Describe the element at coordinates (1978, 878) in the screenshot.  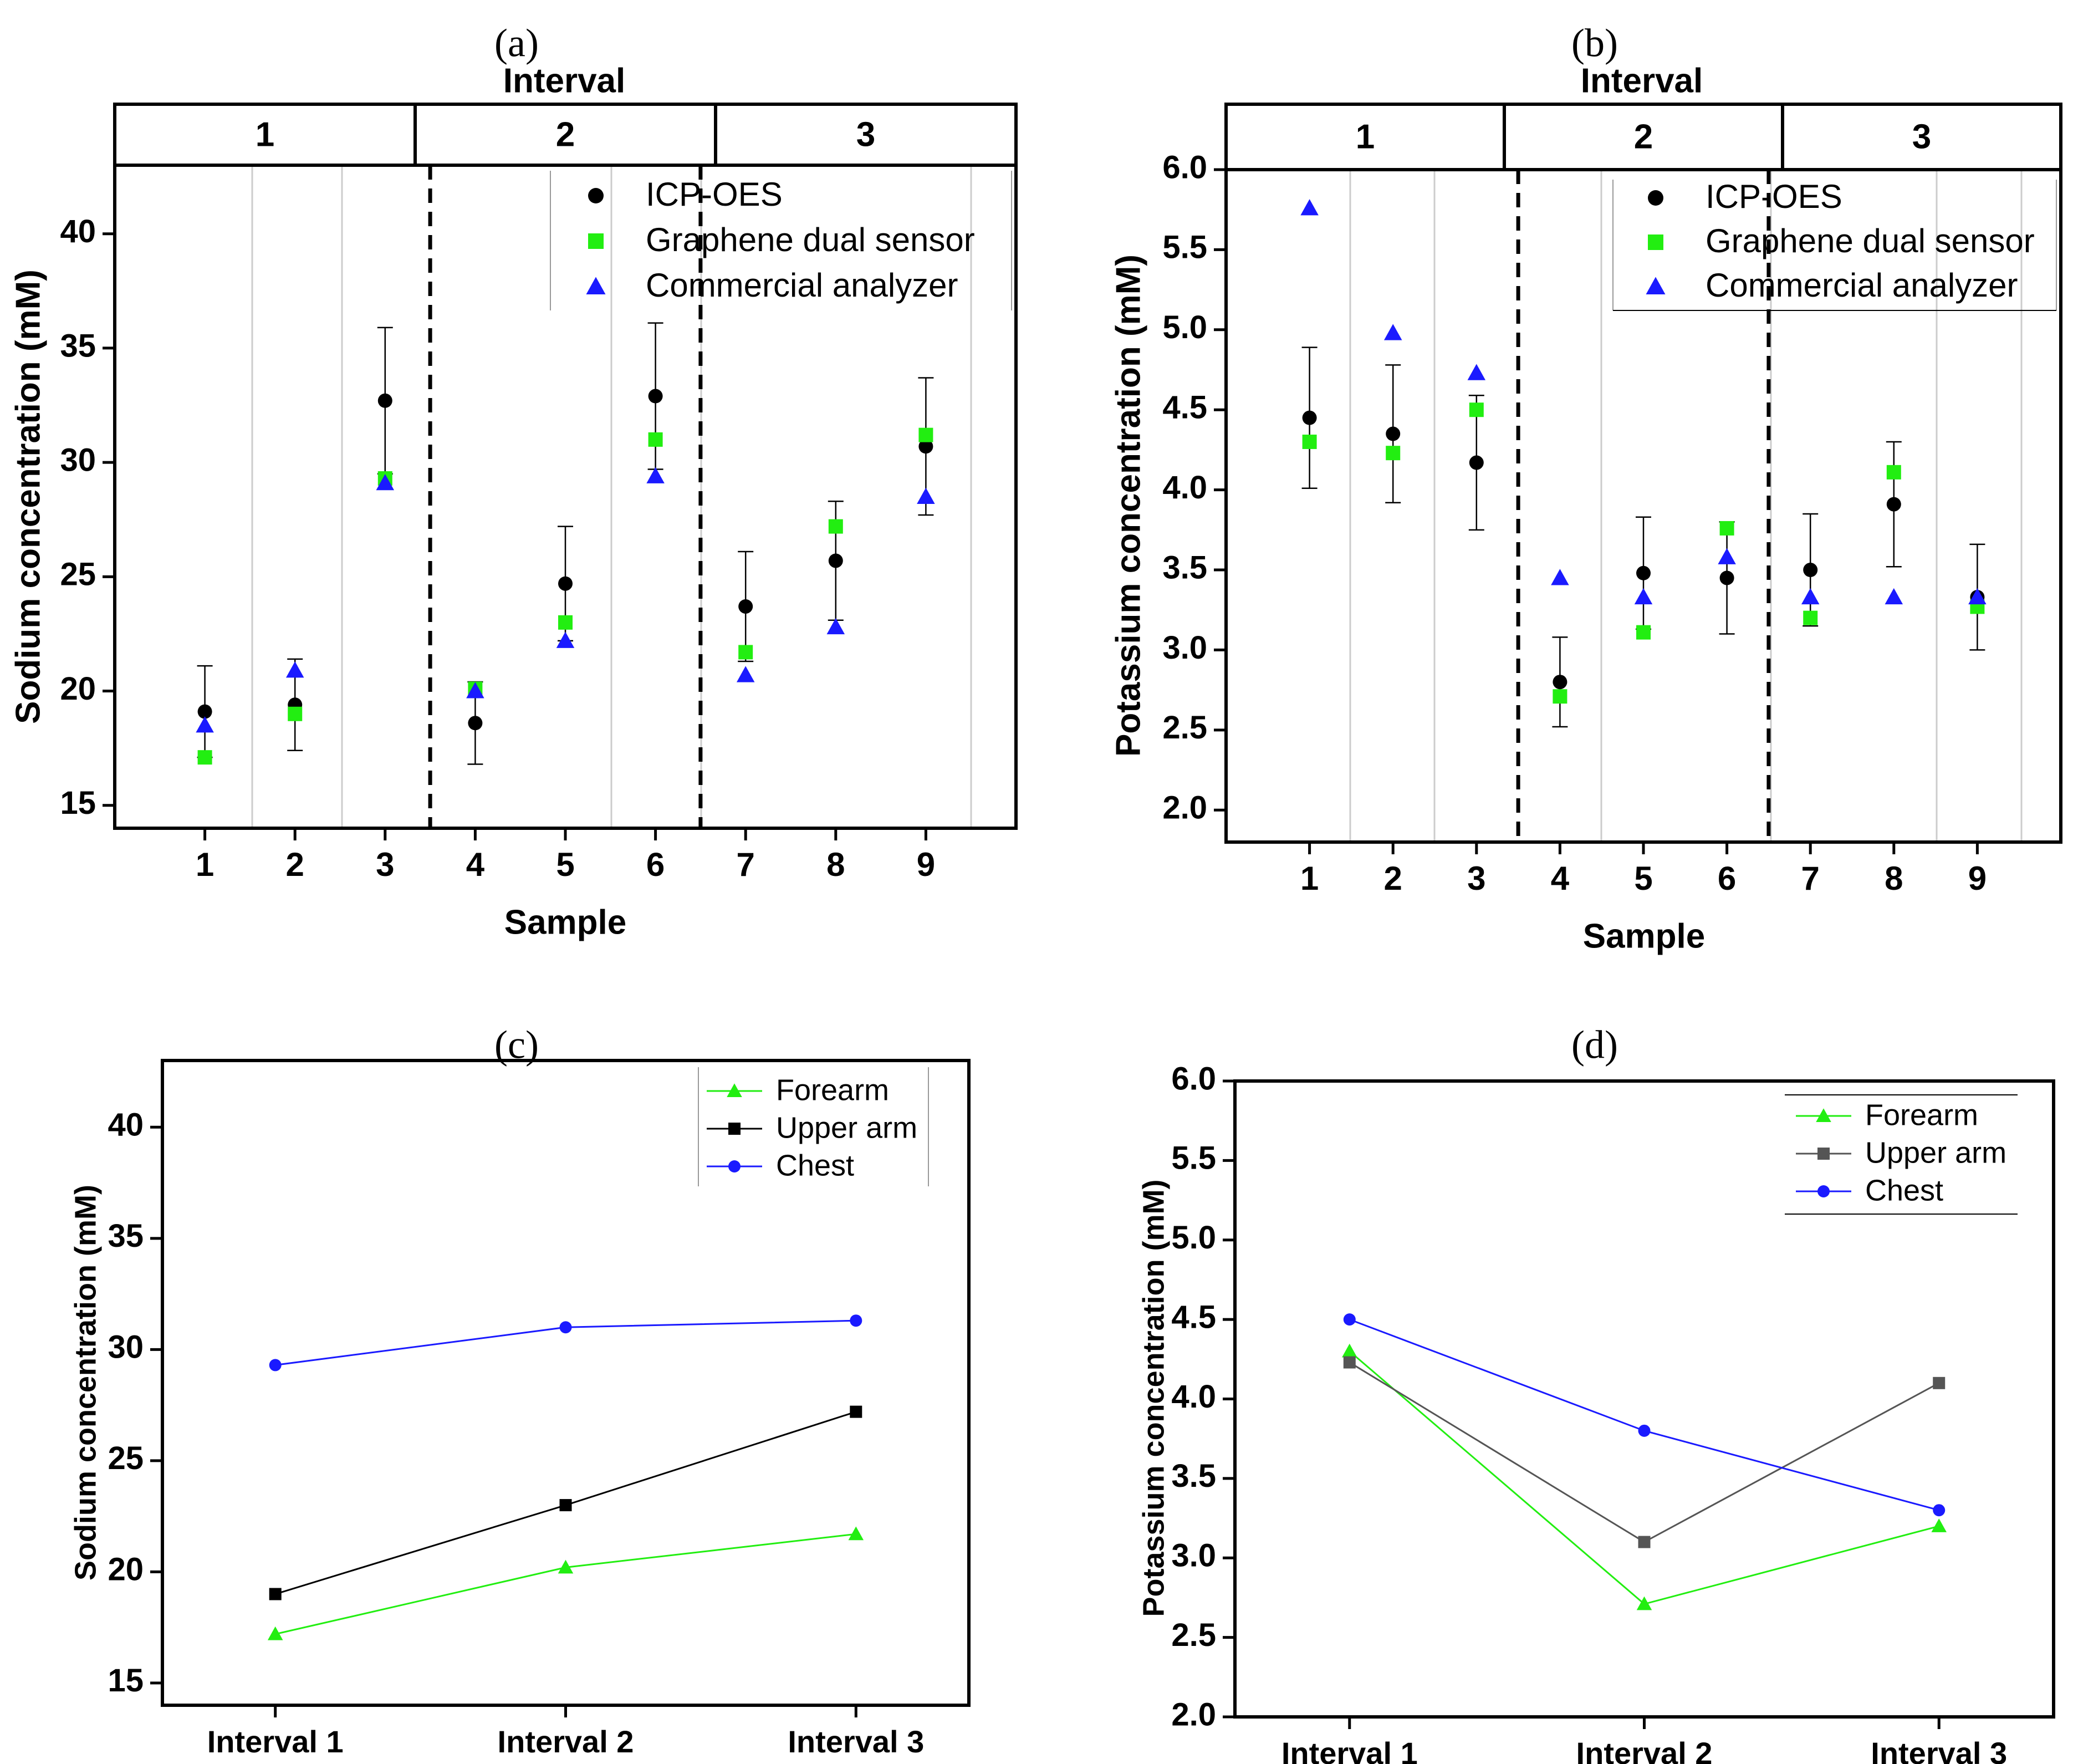
I see `x-tick-label: 9` at that location.